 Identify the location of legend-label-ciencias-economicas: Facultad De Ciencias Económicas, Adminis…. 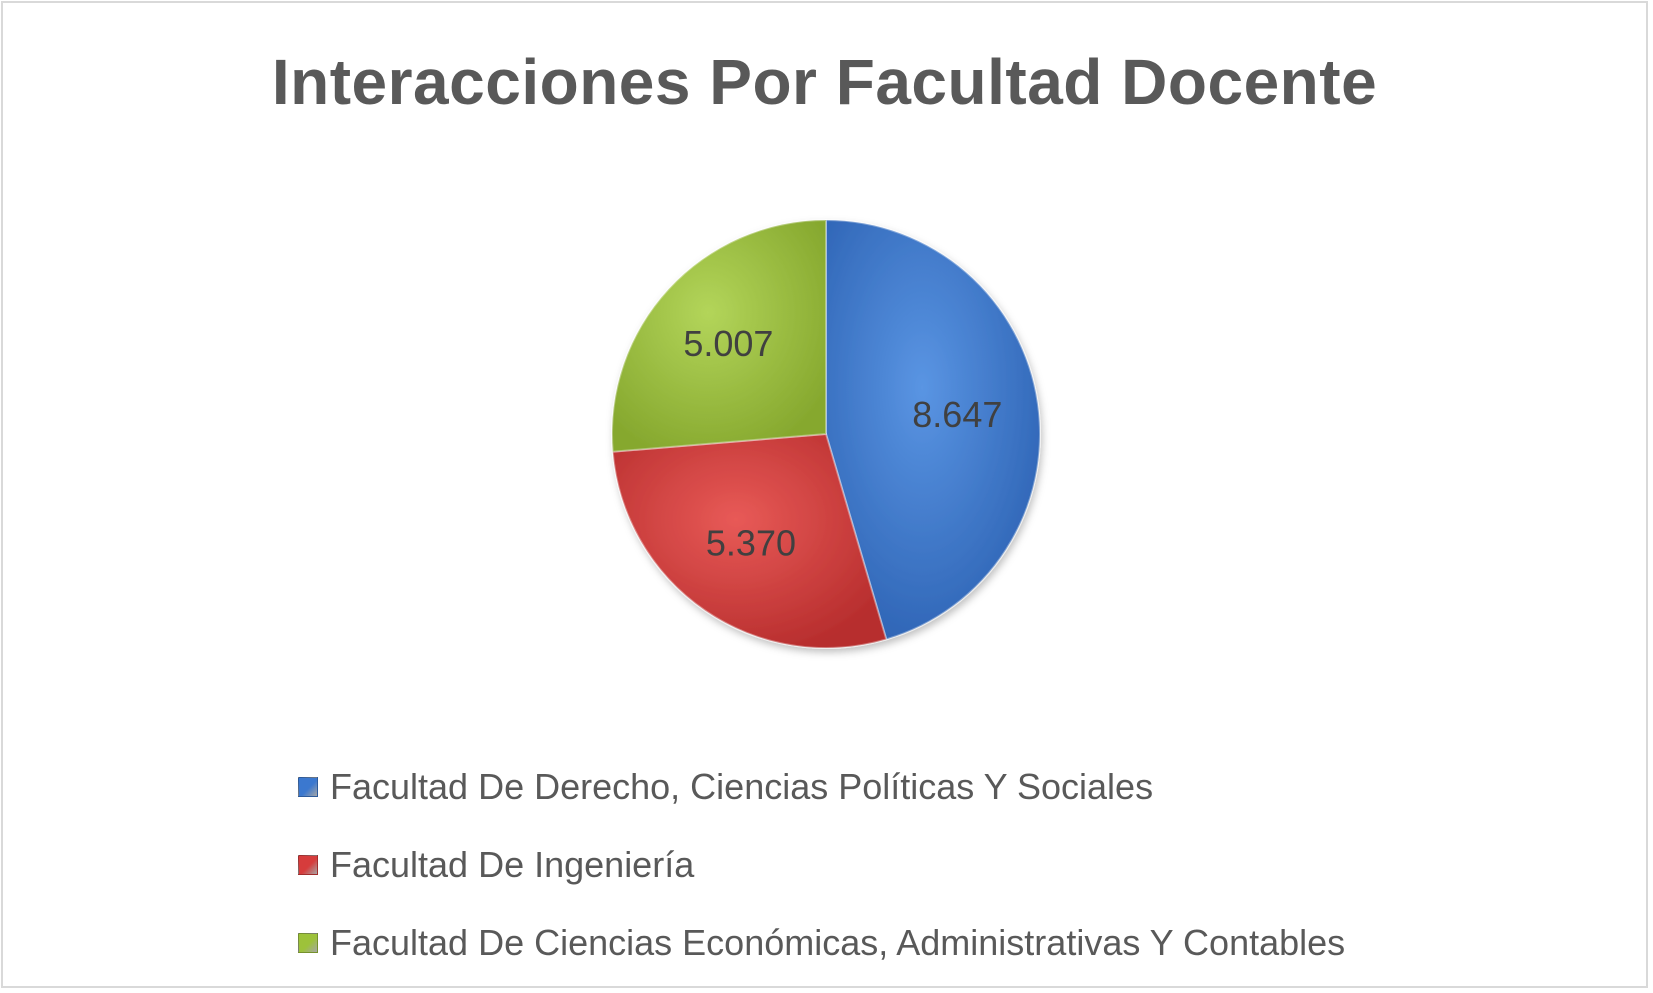
(838, 942).